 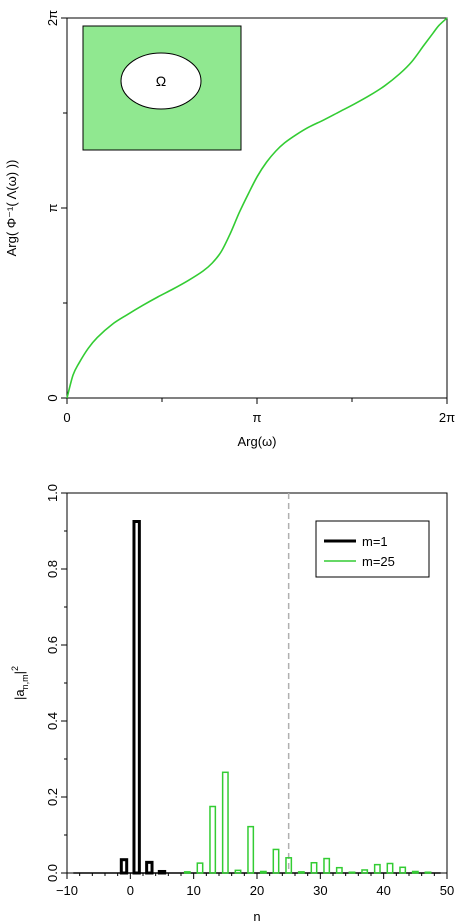 What do you see at coordinates (67, 890) in the screenshot?
I see `plot2-x-tick-label: −10` at bounding box center [67, 890].